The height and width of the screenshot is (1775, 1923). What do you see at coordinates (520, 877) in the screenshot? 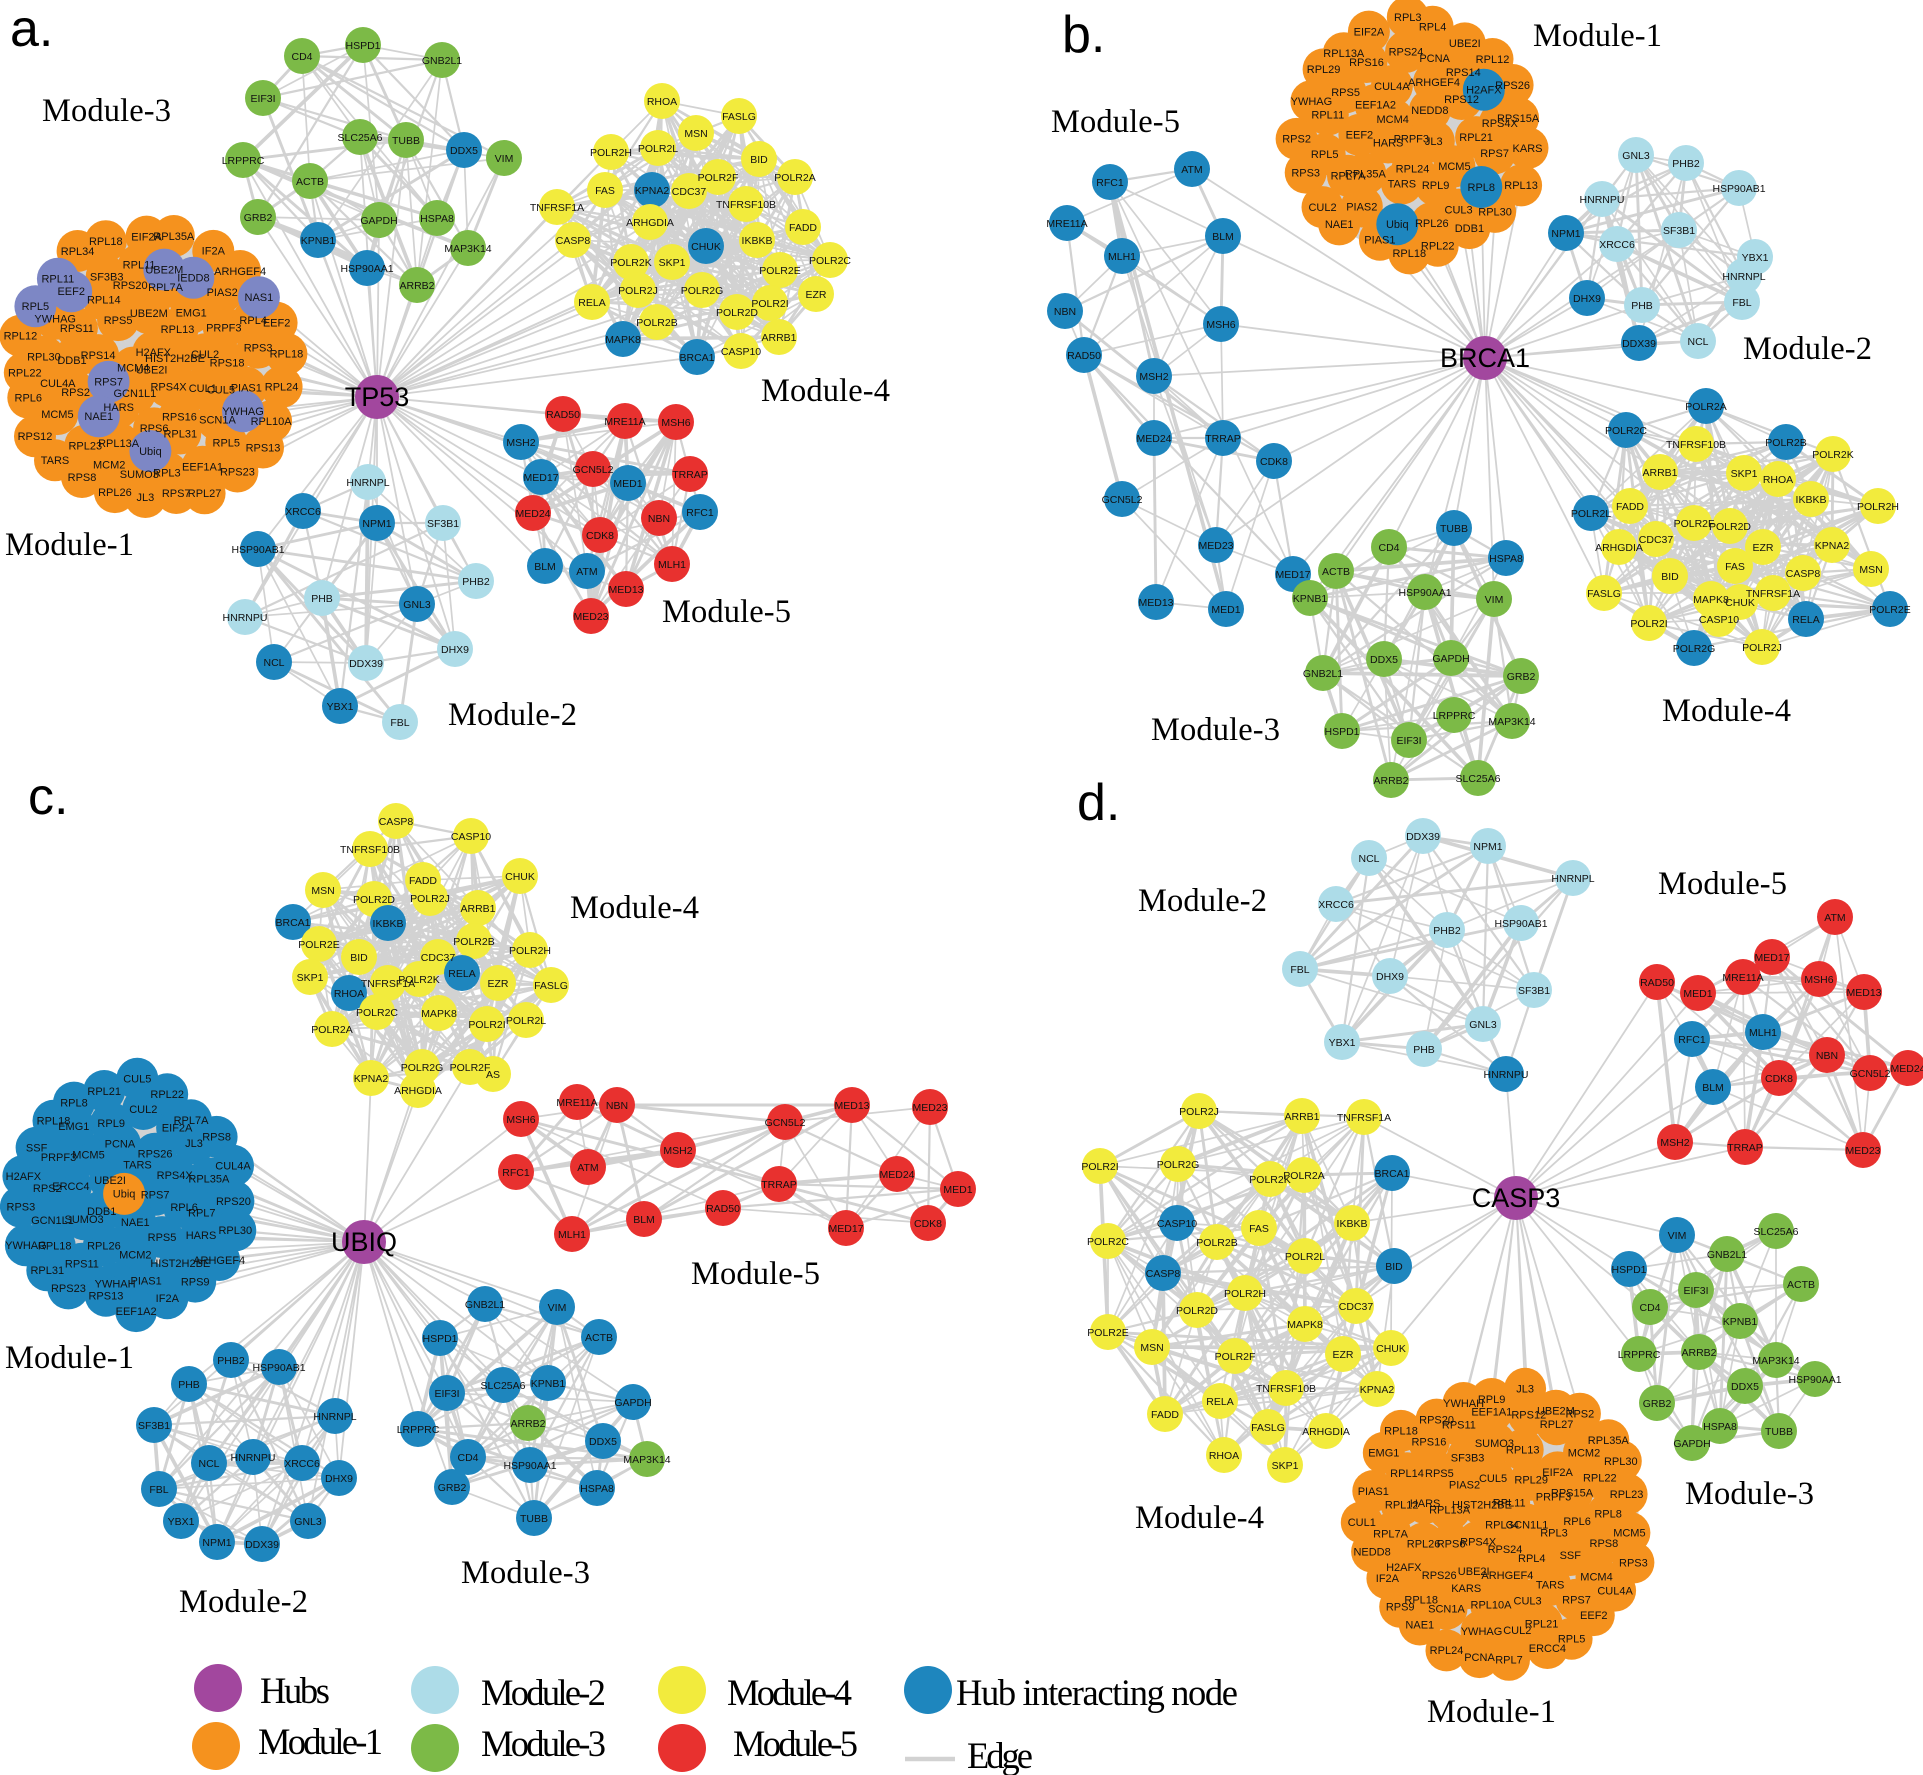
I see `svg-text: CHUK` at bounding box center [520, 877].